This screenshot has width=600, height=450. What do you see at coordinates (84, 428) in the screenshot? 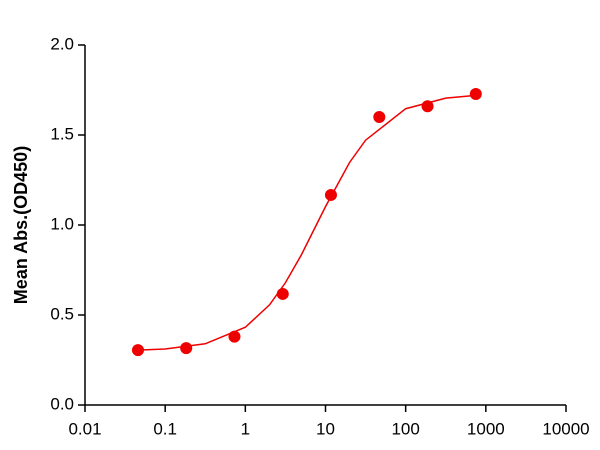
I see `x-tick-label: 0.01` at bounding box center [84, 428].